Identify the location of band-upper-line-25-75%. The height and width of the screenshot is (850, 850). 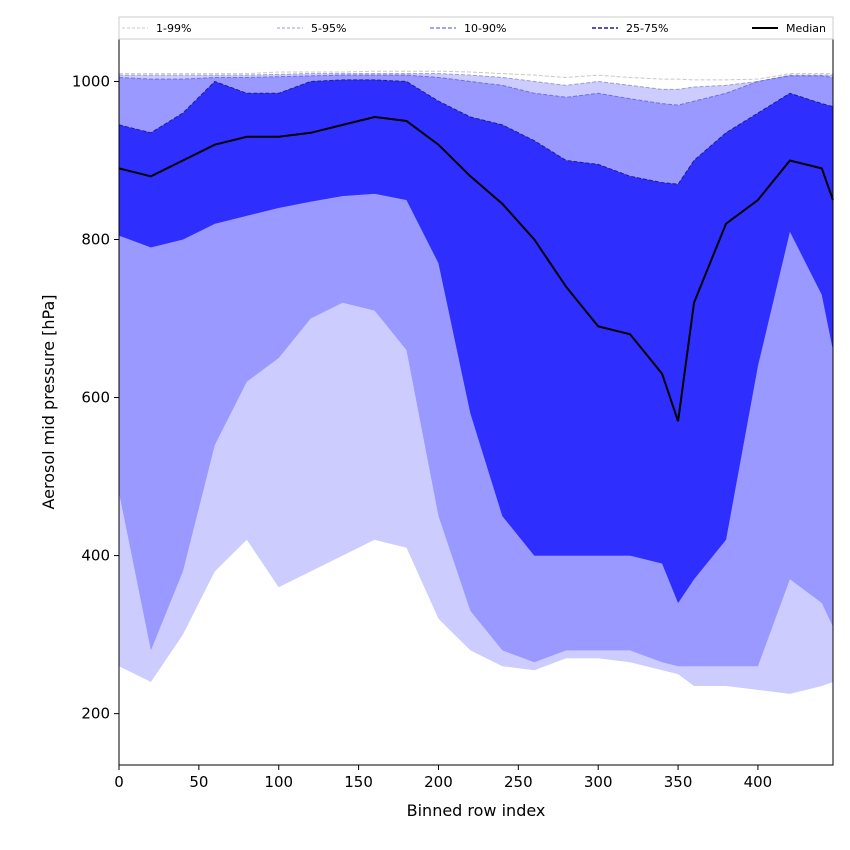
(476, 132).